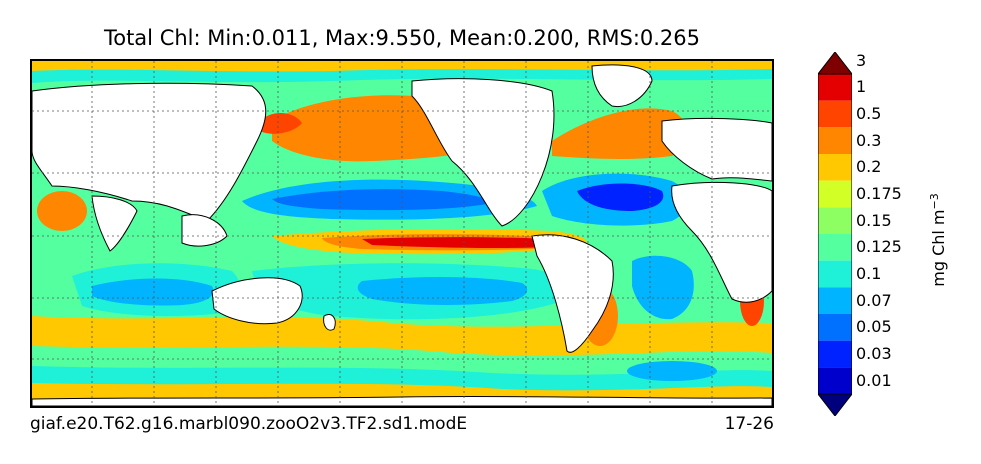  What do you see at coordinates (721, 242) in the screenshot?
I see `land-africa` at bounding box center [721, 242].